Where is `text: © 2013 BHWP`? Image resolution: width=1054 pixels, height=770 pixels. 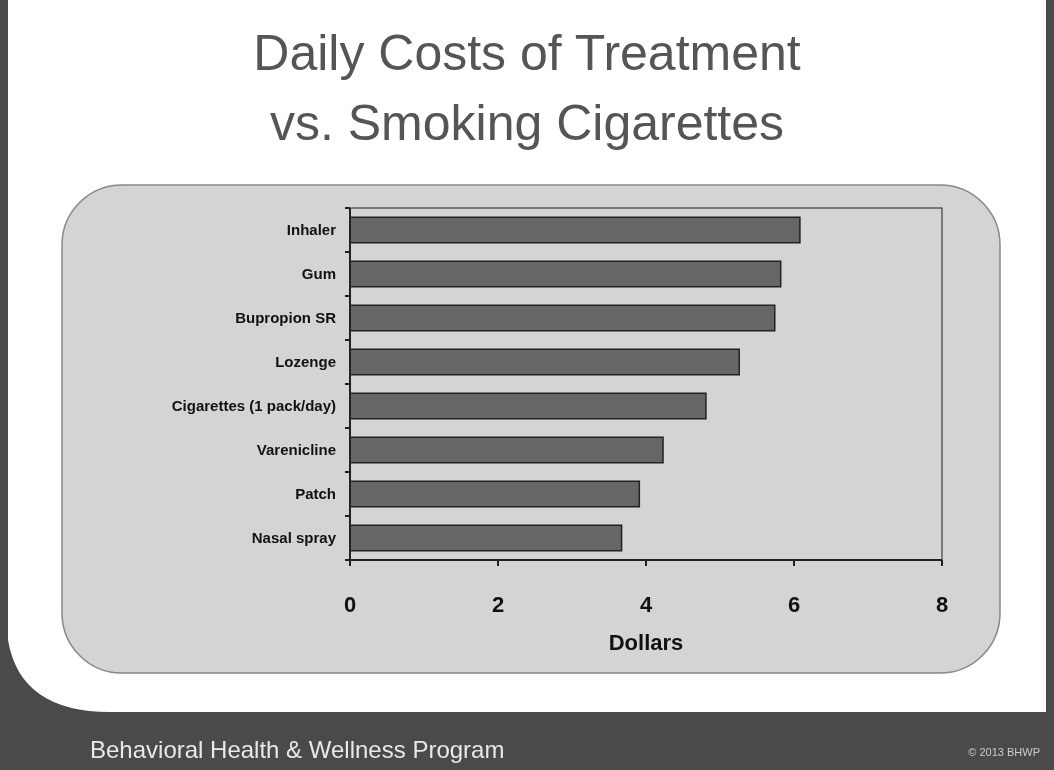 text: © 2013 BHWP is located at coordinates (1004, 752).